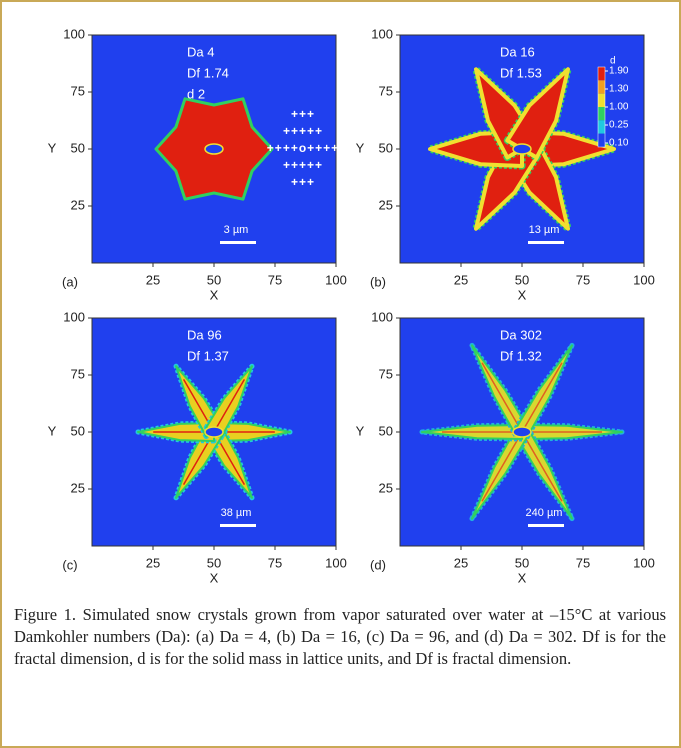 This screenshot has height=748, width=681. What do you see at coordinates (517, 51) in the screenshot?
I see `annotation: Da 16` at bounding box center [517, 51].